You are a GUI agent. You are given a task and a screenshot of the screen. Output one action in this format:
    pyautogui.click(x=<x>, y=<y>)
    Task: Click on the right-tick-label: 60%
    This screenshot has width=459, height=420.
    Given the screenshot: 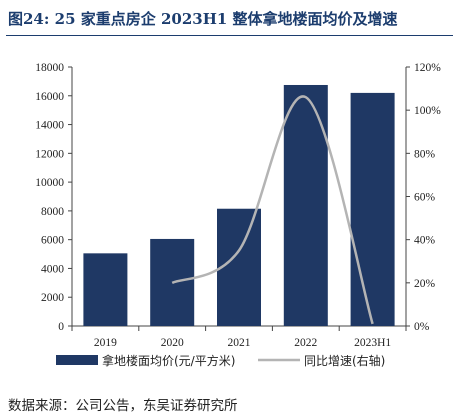 What is the action you would take?
    pyautogui.click(x=425, y=198)
    